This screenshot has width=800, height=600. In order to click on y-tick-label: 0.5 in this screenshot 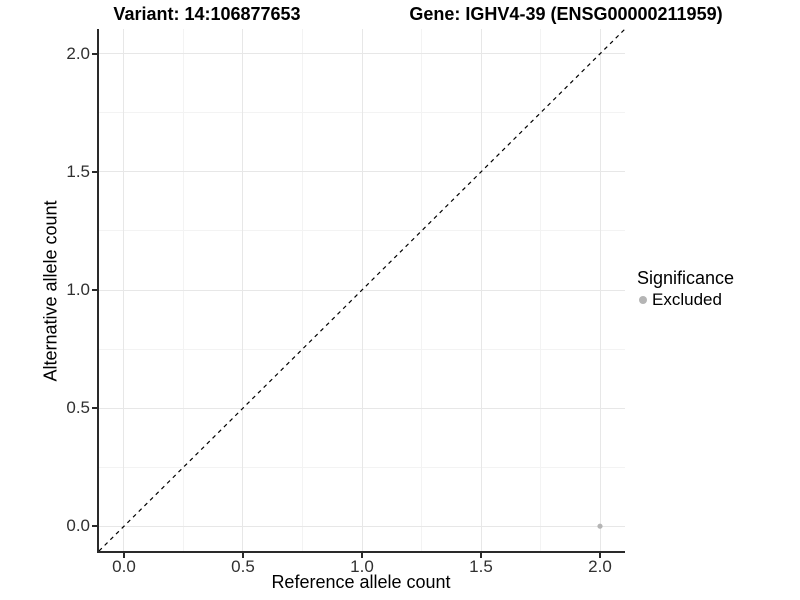, I will do `click(78, 408)`.